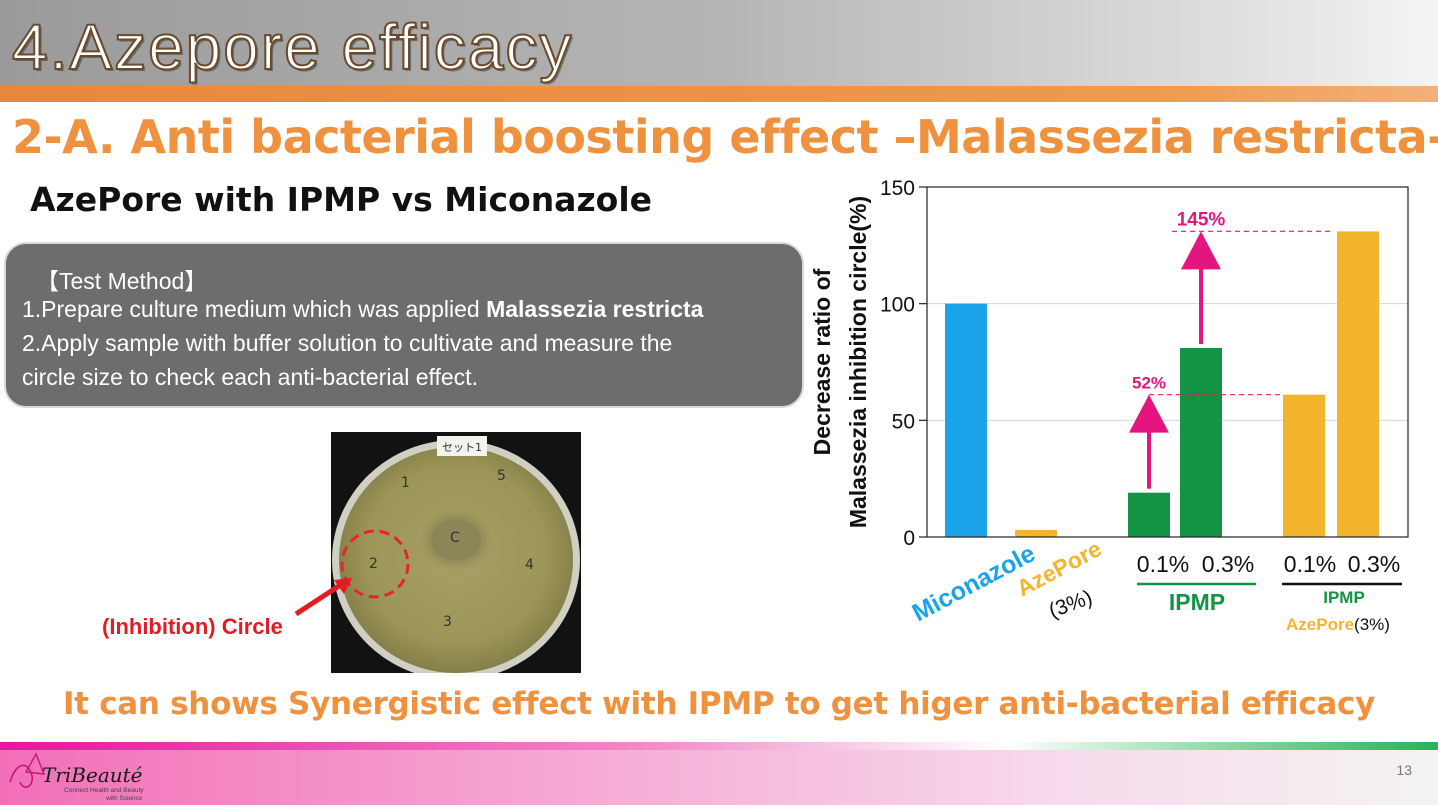 The width and height of the screenshot is (1438, 805). Describe the element at coordinates (1320, 624) in the screenshot. I see `combo-azepore-name: AzePore` at that location.